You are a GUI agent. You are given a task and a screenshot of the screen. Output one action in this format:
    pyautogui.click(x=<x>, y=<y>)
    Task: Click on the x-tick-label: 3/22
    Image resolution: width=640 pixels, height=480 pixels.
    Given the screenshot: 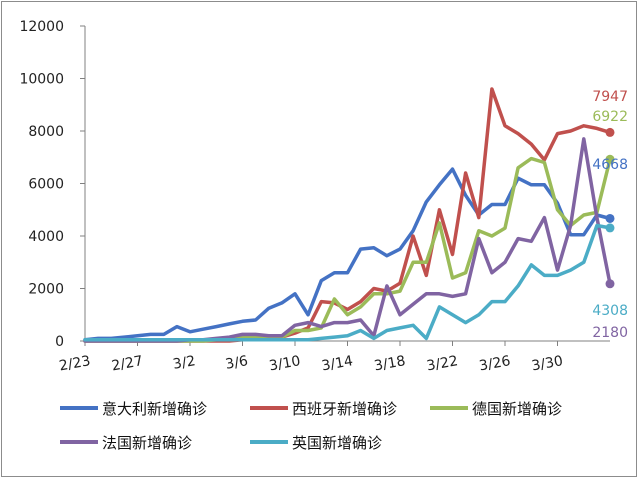 What is the action you would take?
    pyautogui.click(x=442, y=363)
    